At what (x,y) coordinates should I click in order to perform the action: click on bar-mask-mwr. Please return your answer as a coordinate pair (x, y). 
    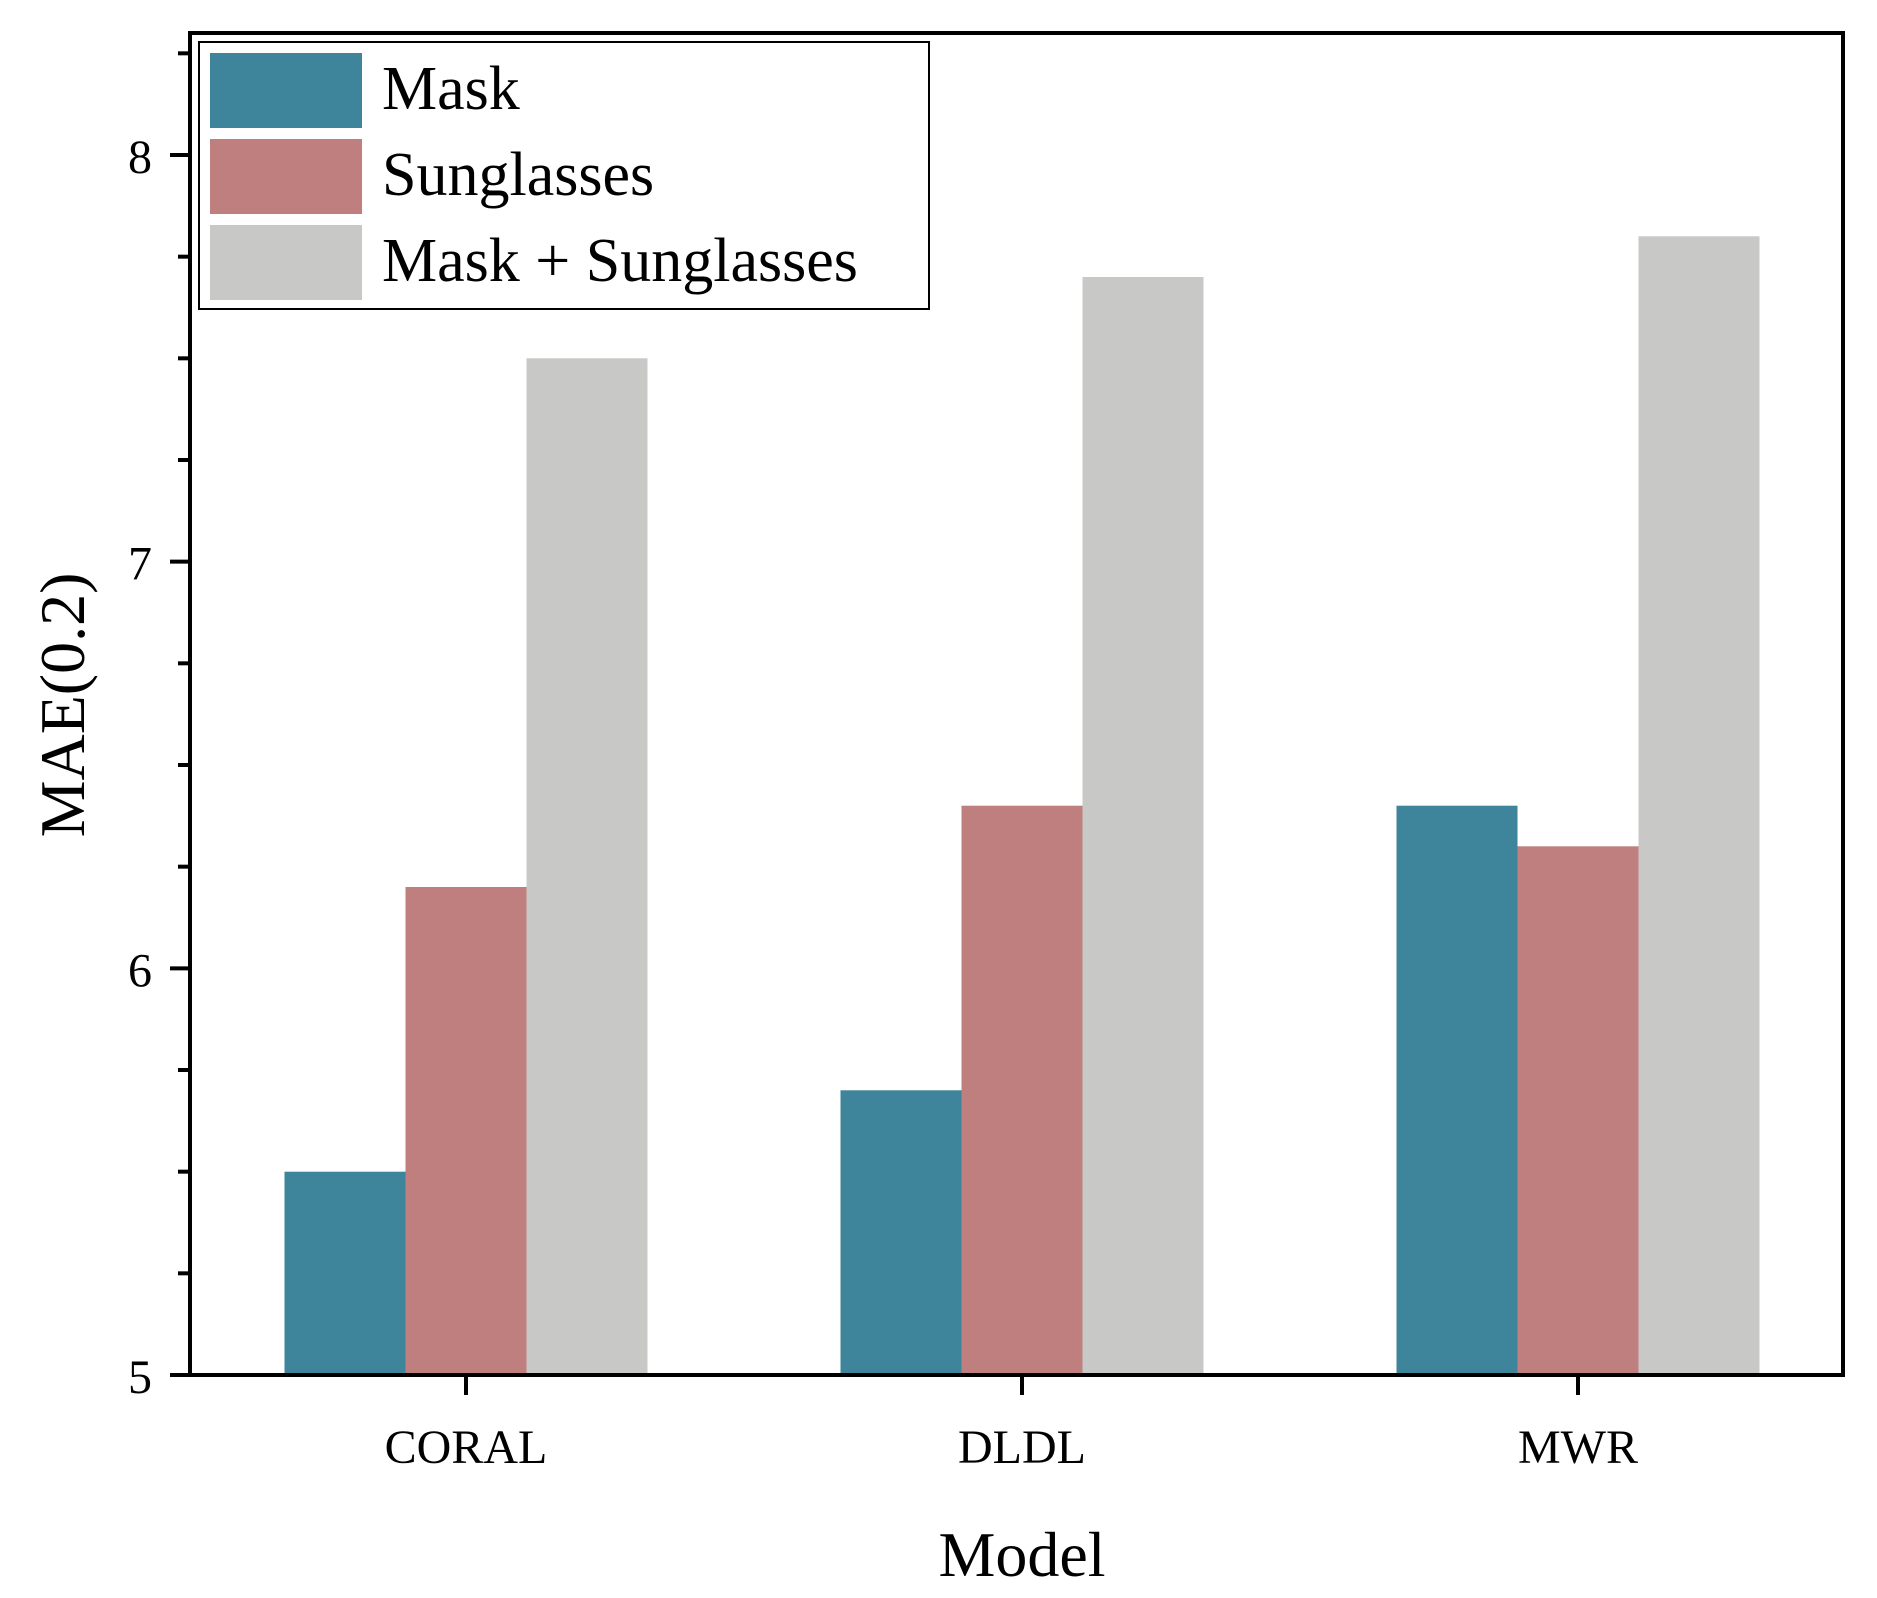
    Looking at the image, I should click on (1457, 1090).